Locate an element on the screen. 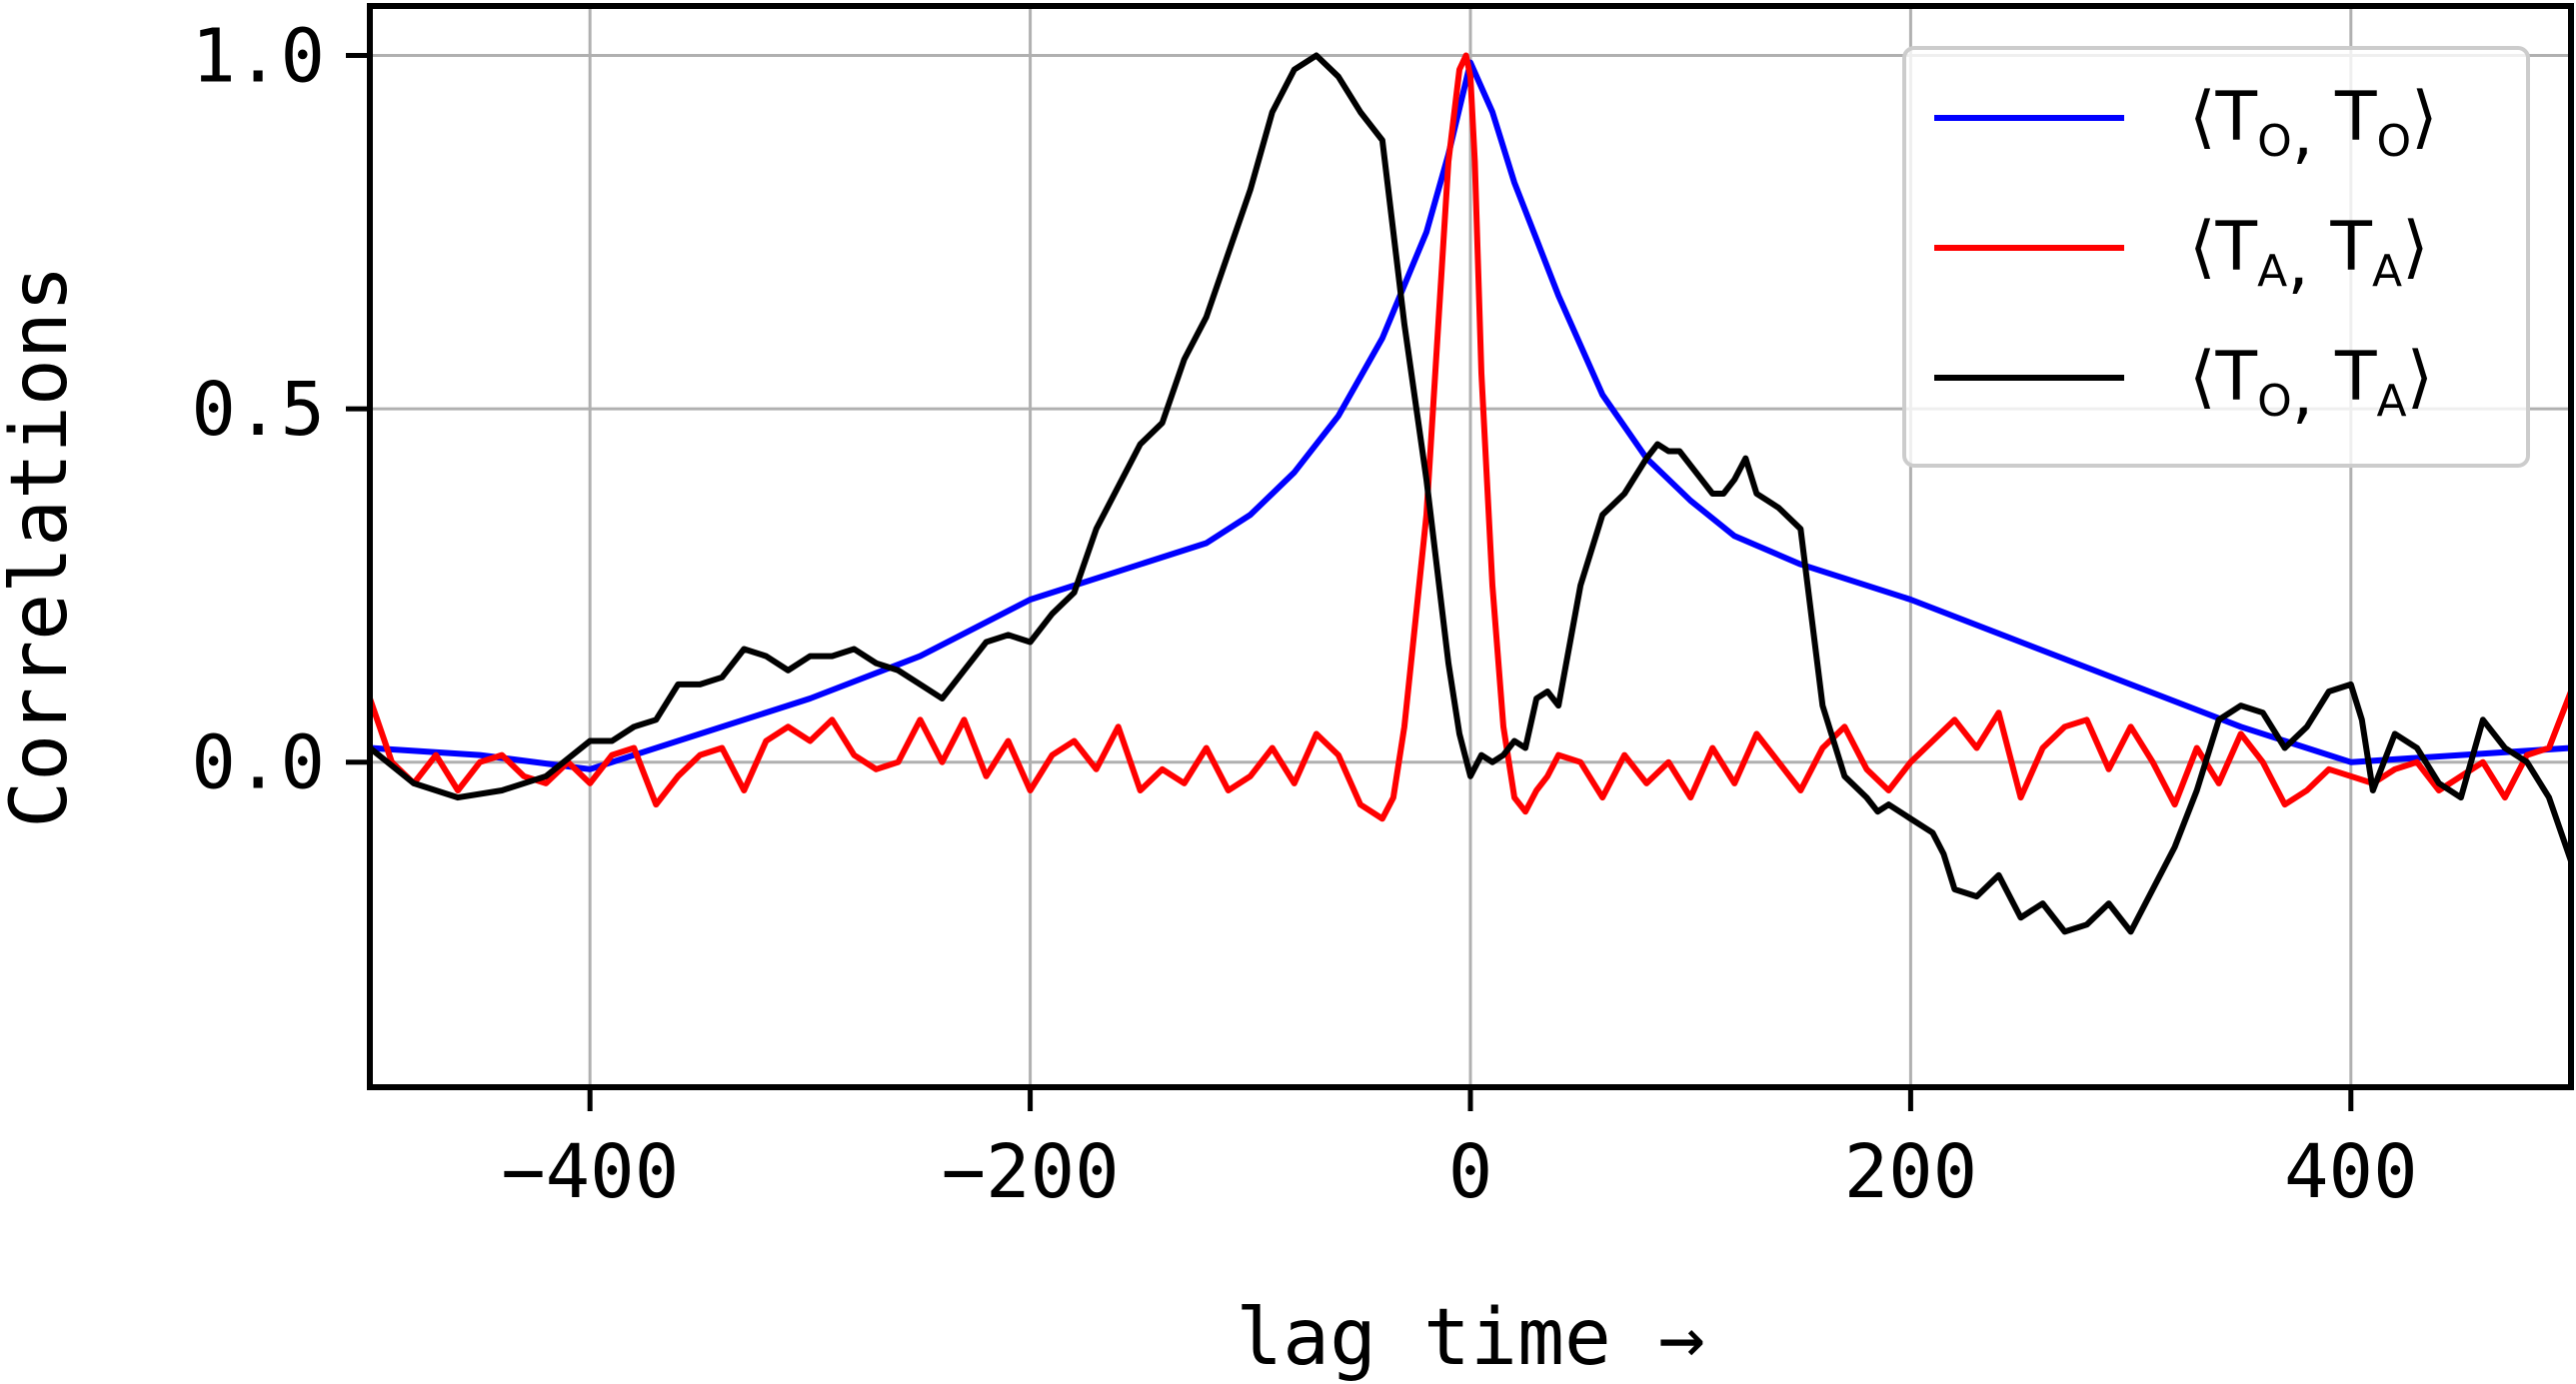  y-tick-label: 1.0 is located at coordinates (258, 57).